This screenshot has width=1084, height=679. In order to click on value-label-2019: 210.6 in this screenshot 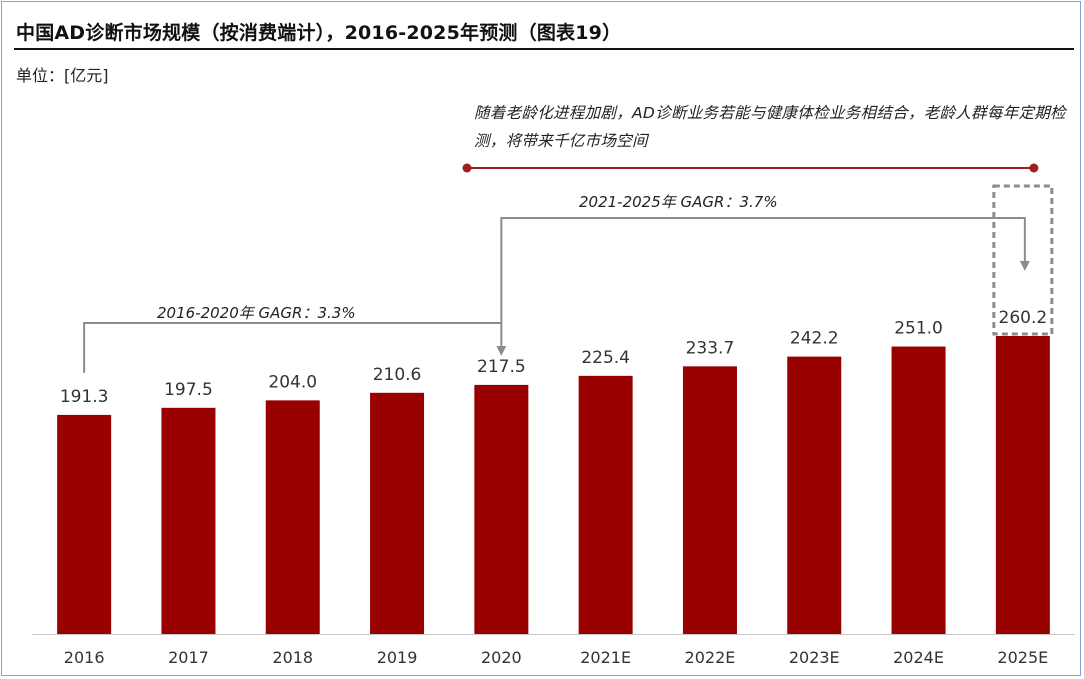, I will do `click(397, 375)`.